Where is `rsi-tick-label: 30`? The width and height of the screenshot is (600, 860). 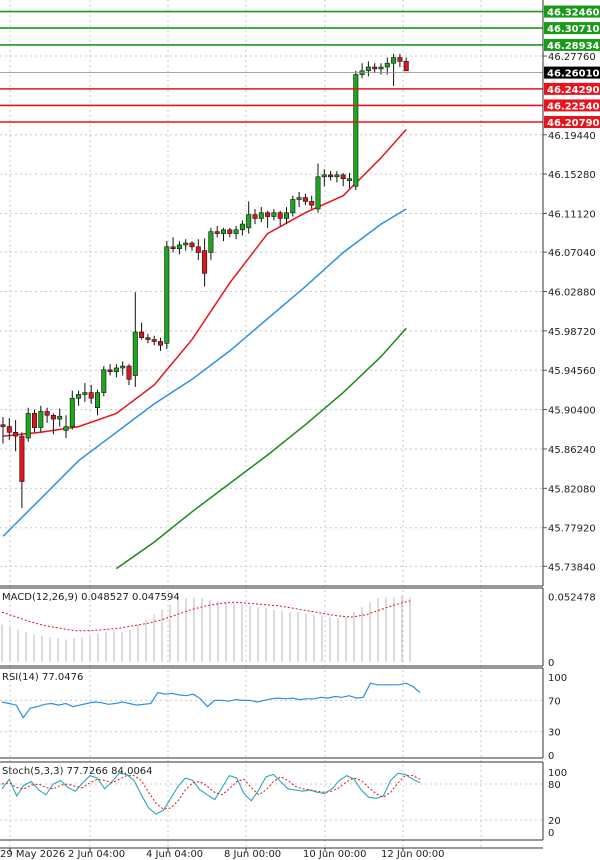 rsi-tick-label: 30 is located at coordinates (554, 733).